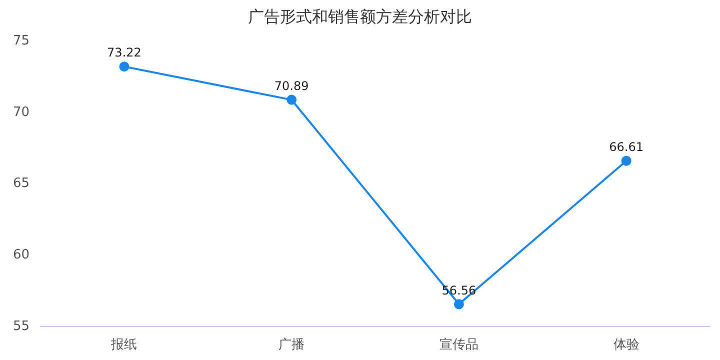 The image size is (720, 360). Describe the element at coordinates (360, 16) in the screenshot. I see `chart-title: 广告形式和销售额方差分析对比` at that location.